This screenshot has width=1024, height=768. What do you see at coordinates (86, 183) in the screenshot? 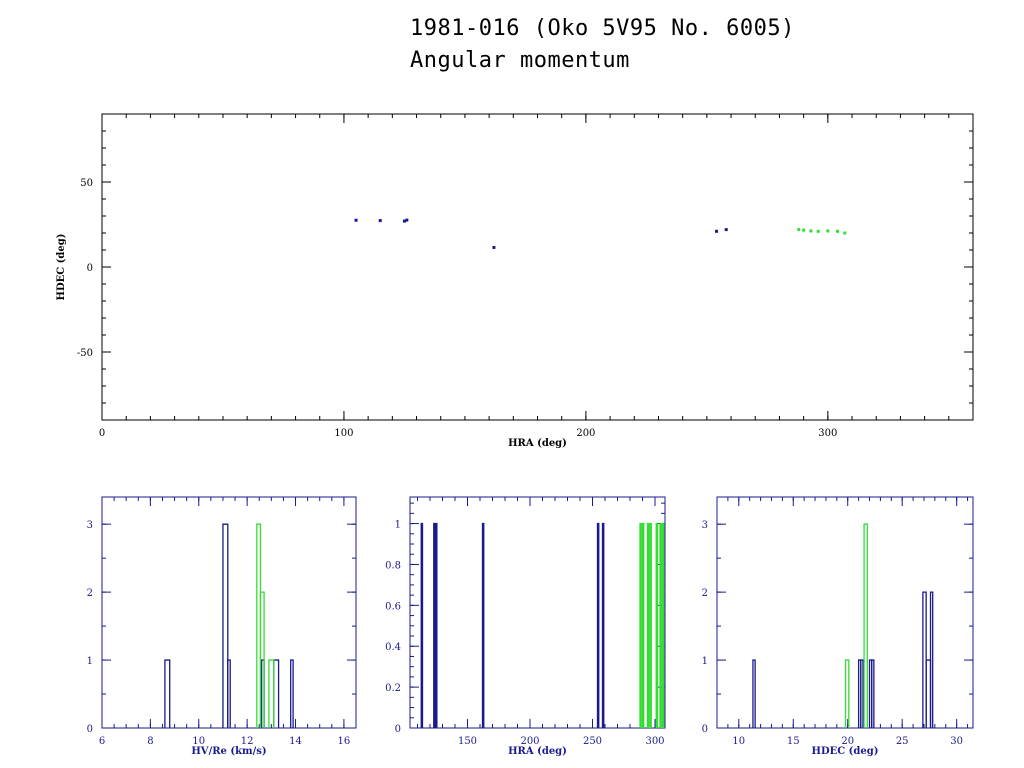
I see `y-tick-label: 50` at bounding box center [86, 183].